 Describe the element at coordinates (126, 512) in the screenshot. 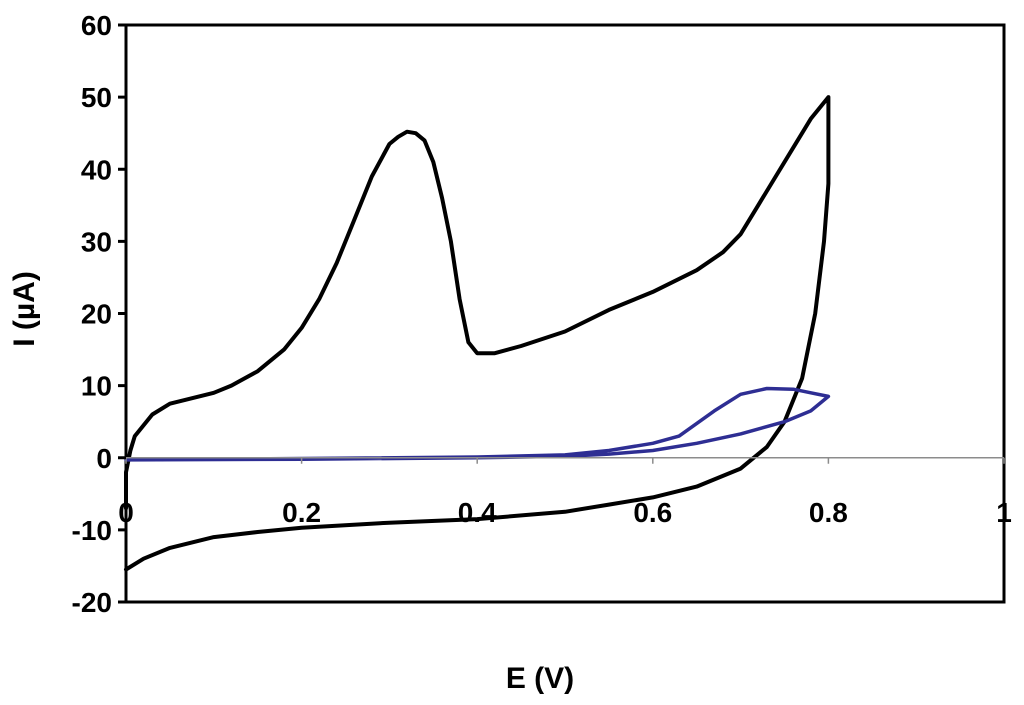

I see `x-tick-label: 0` at that location.